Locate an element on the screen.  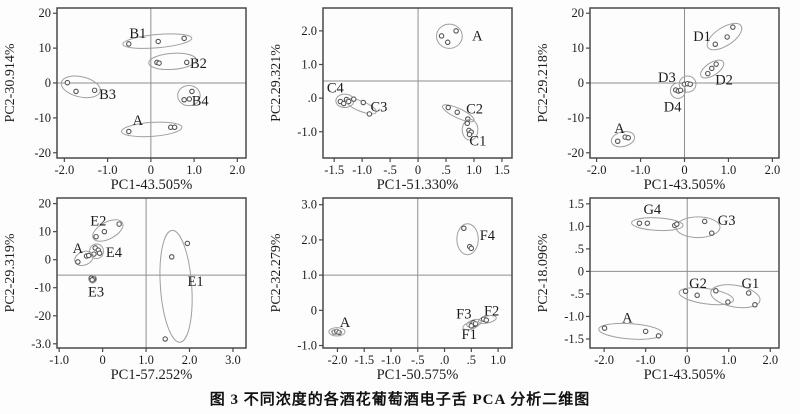
x-tick-label: .5 is located at coordinates (445, 170).